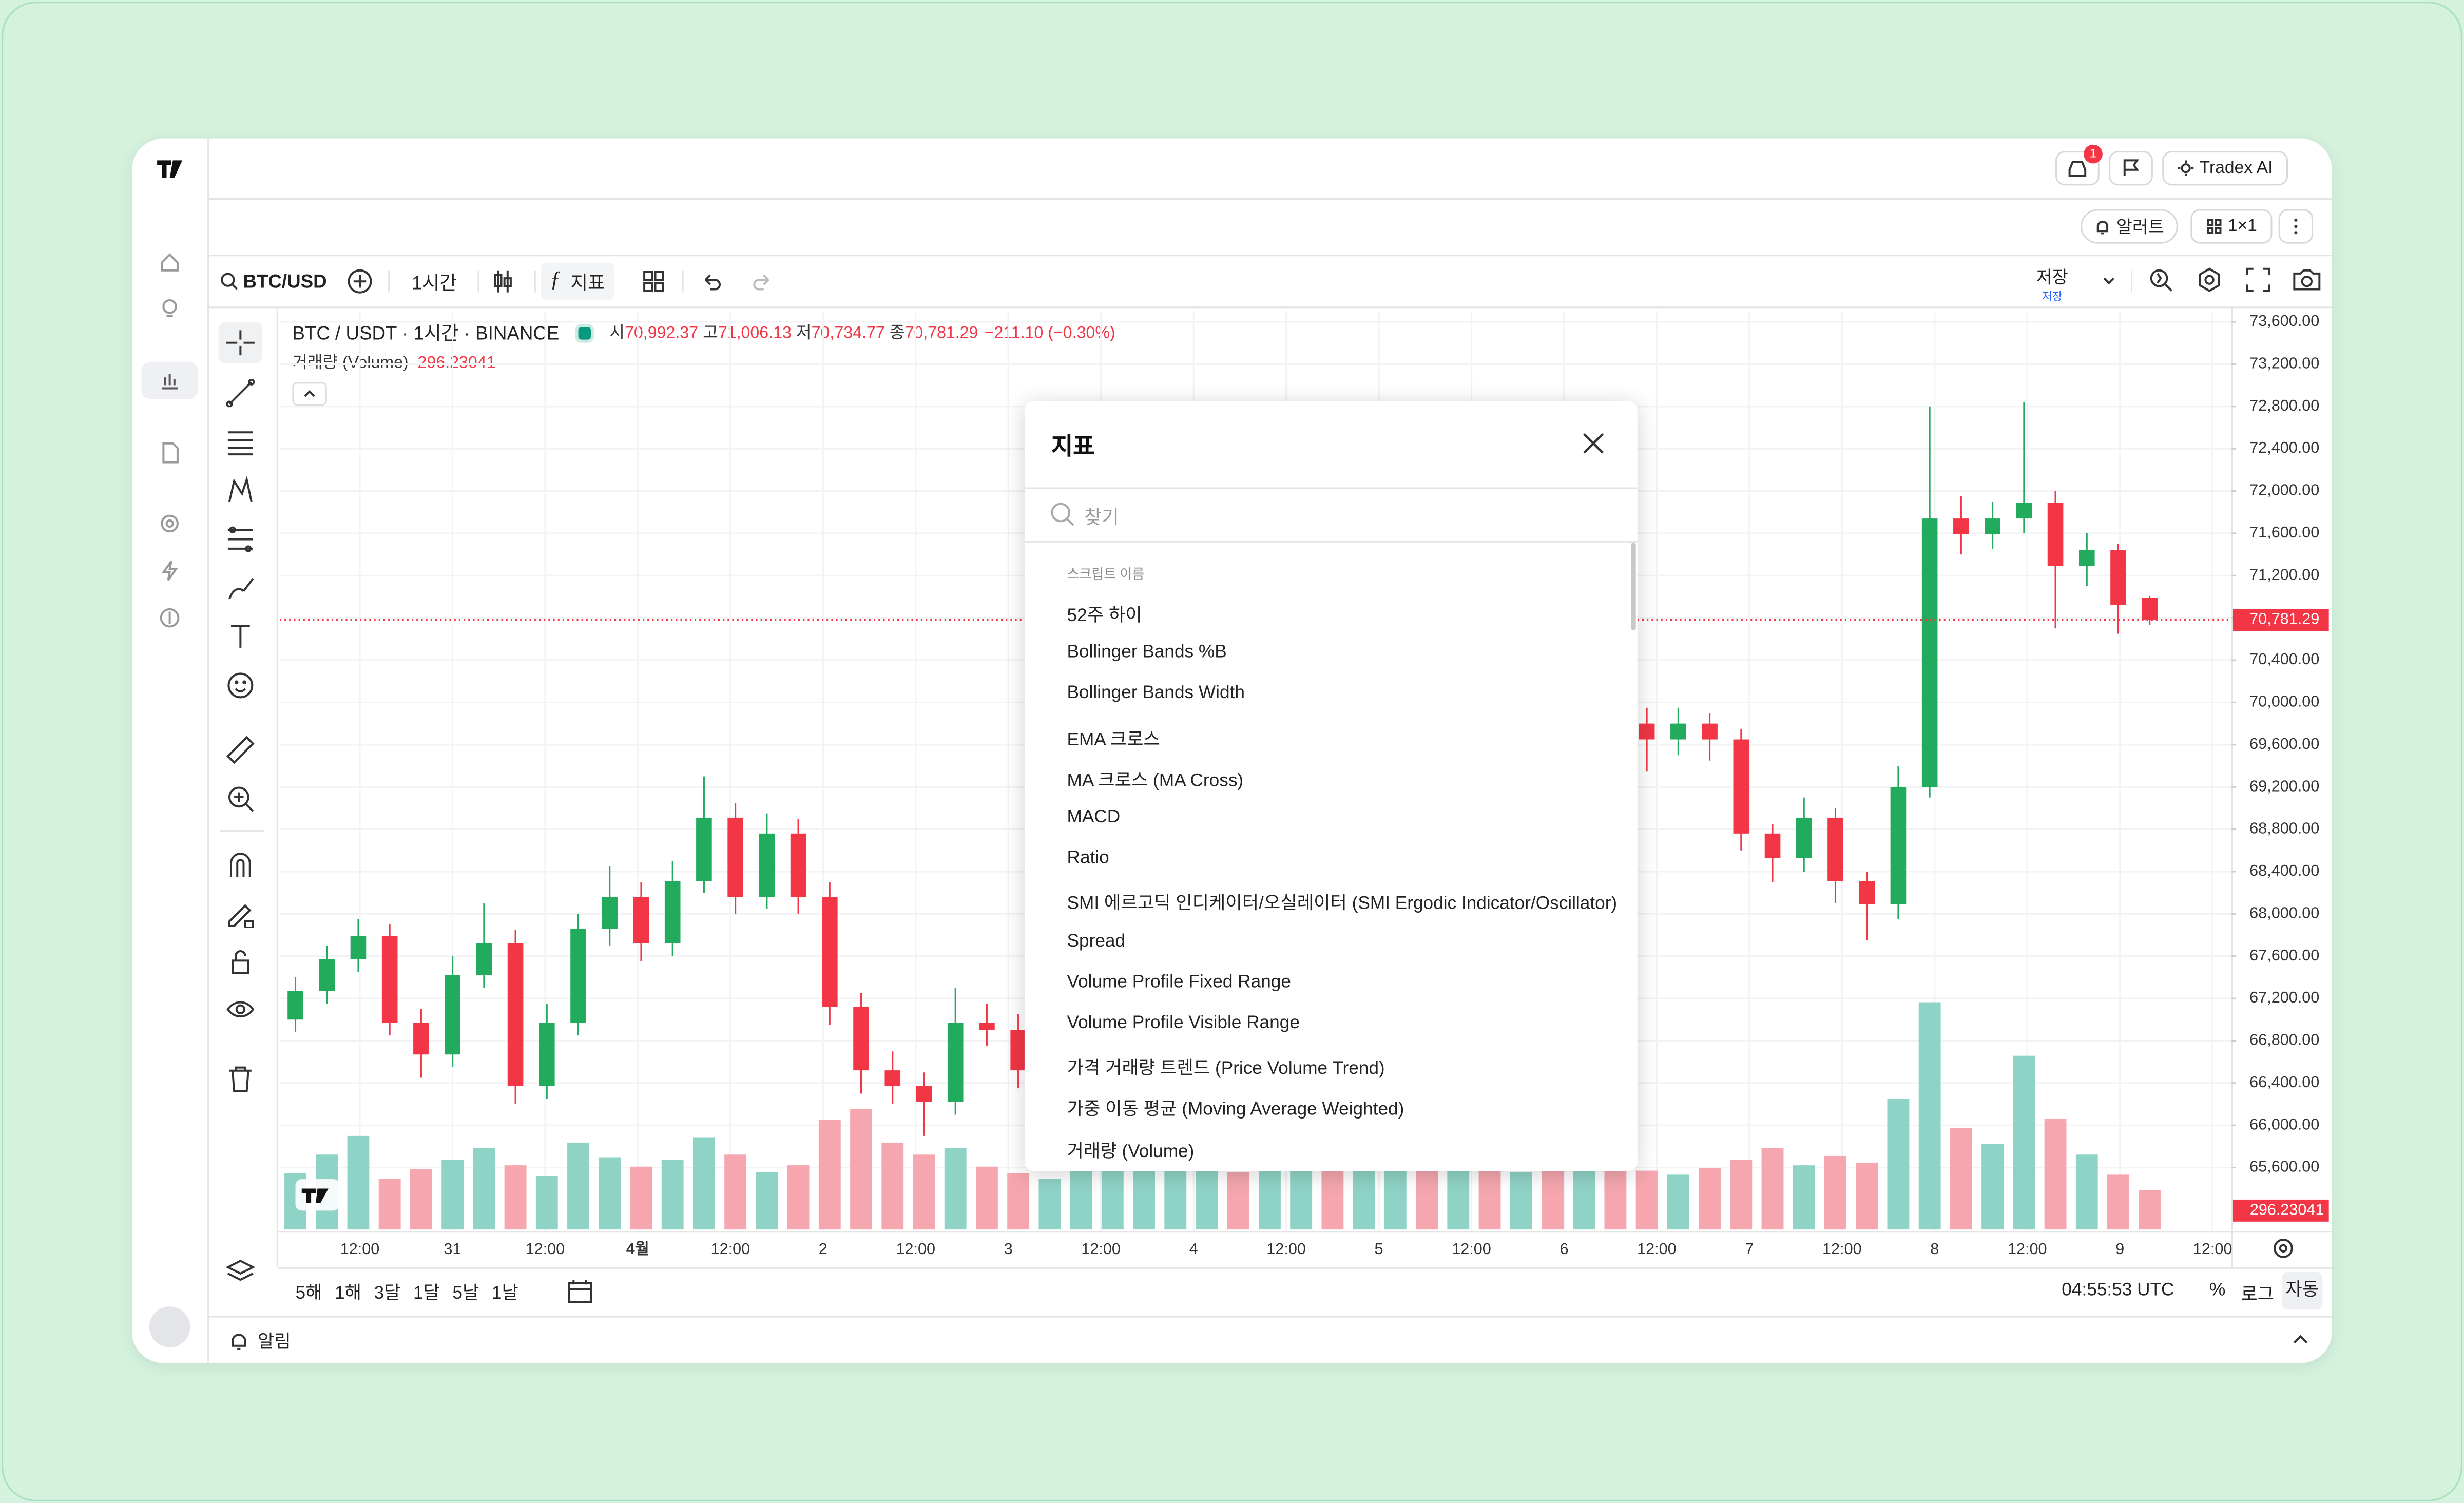 The width and height of the screenshot is (2464, 1503). Describe the element at coordinates (169, 1326) in the screenshot. I see `avatar` at that location.